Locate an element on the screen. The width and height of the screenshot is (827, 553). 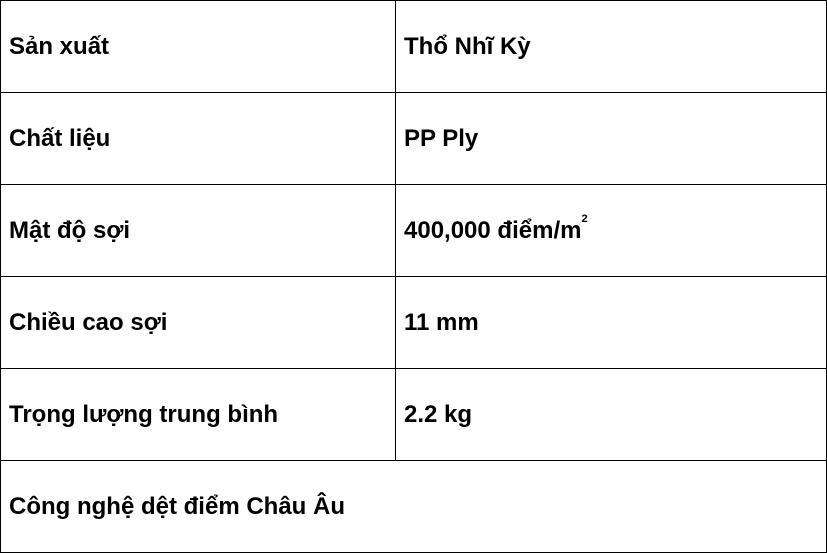
superscript: 2 is located at coordinates (584, 218).